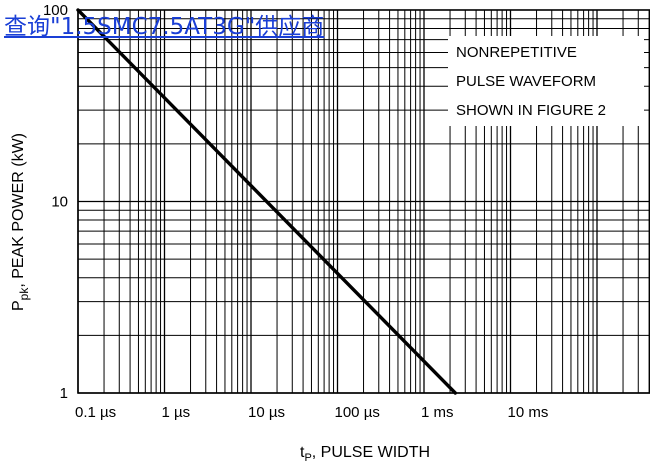 The width and height of the screenshot is (650, 468). What do you see at coordinates (59, 202) in the screenshot?
I see `y-tick-label: 10` at bounding box center [59, 202].